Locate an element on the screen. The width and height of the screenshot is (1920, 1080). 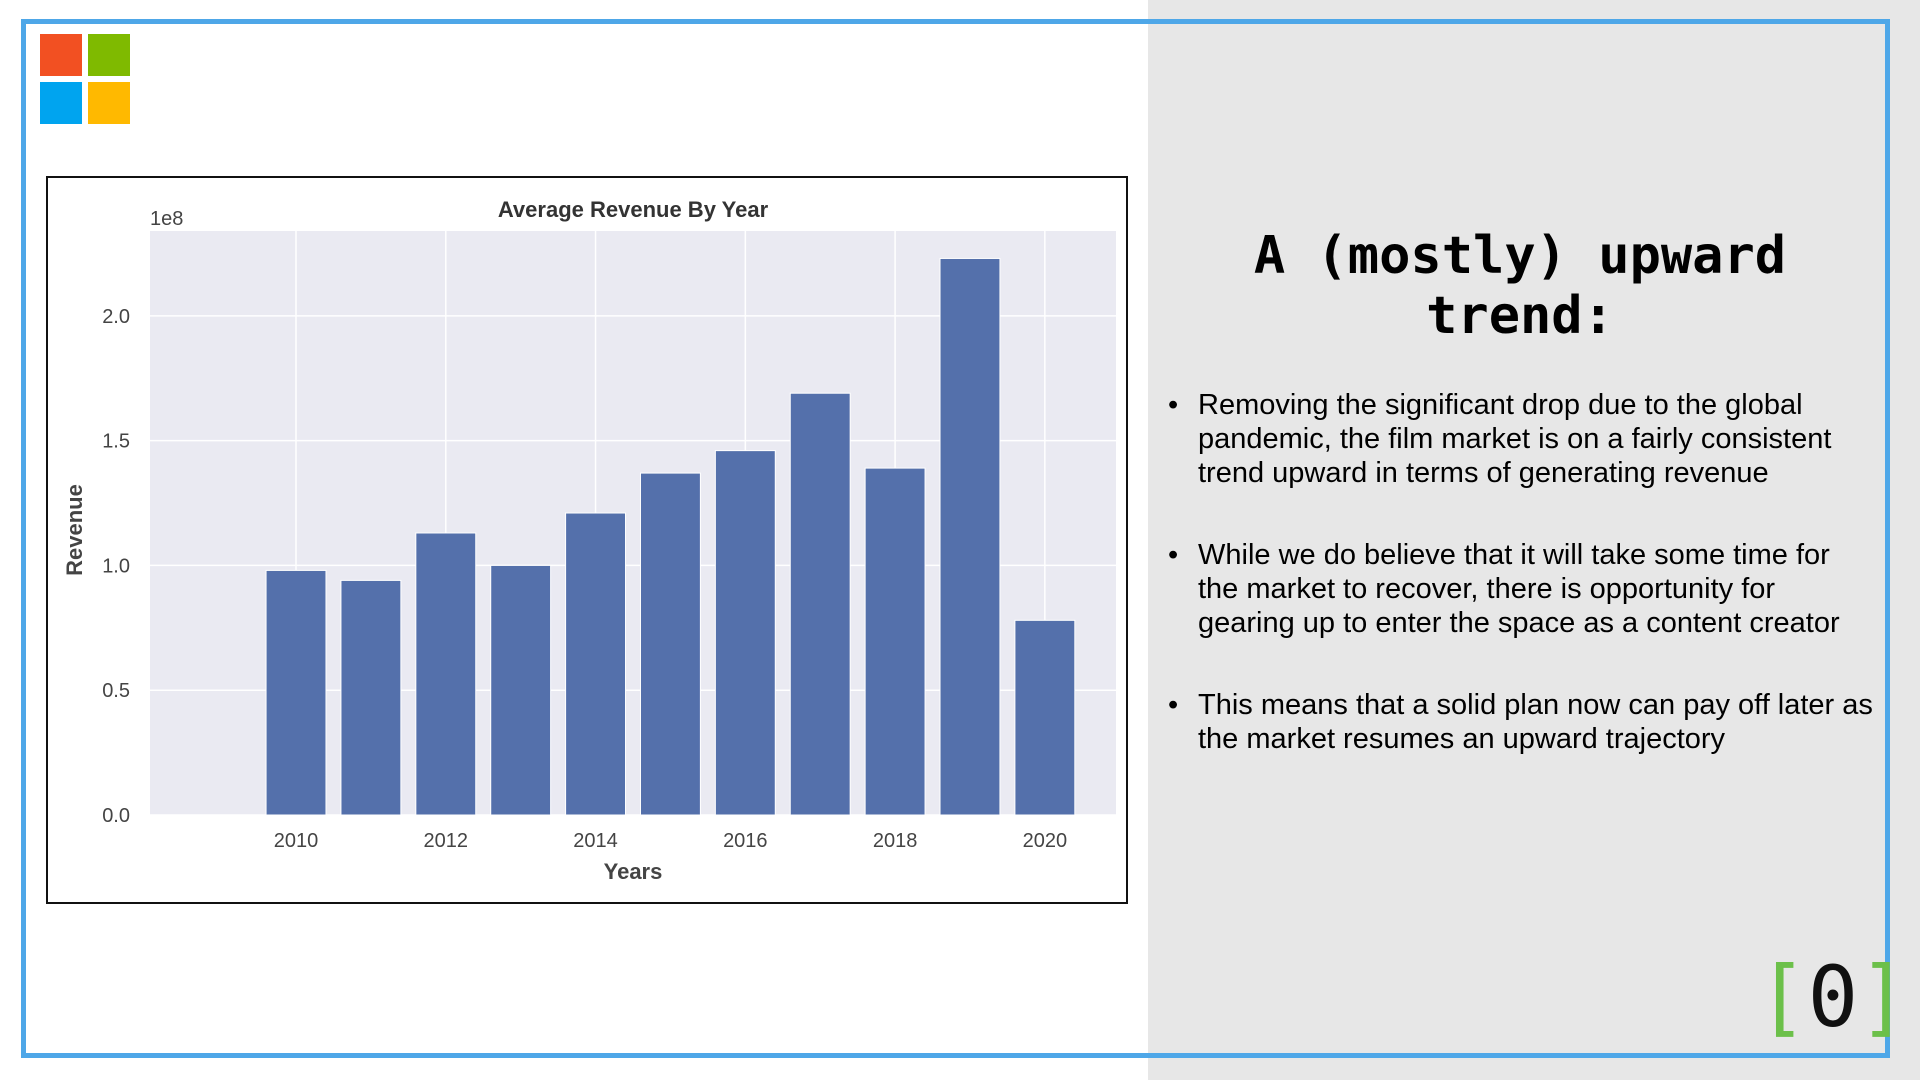
y-tick-label: 0.0 is located at coordinates (116, 816).